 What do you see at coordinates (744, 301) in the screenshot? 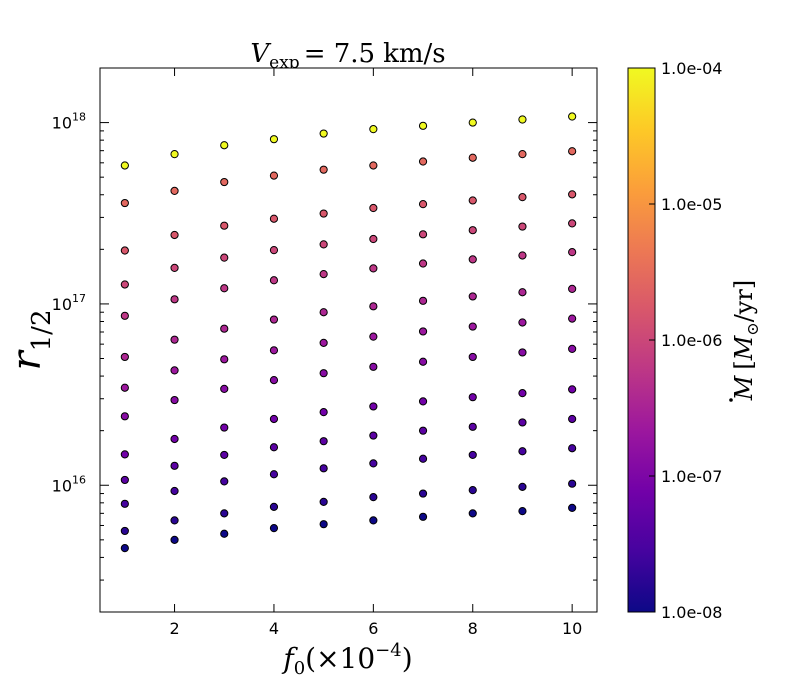
I see `colorbar-label-close: /yr]` at bounding box center [744, 301].